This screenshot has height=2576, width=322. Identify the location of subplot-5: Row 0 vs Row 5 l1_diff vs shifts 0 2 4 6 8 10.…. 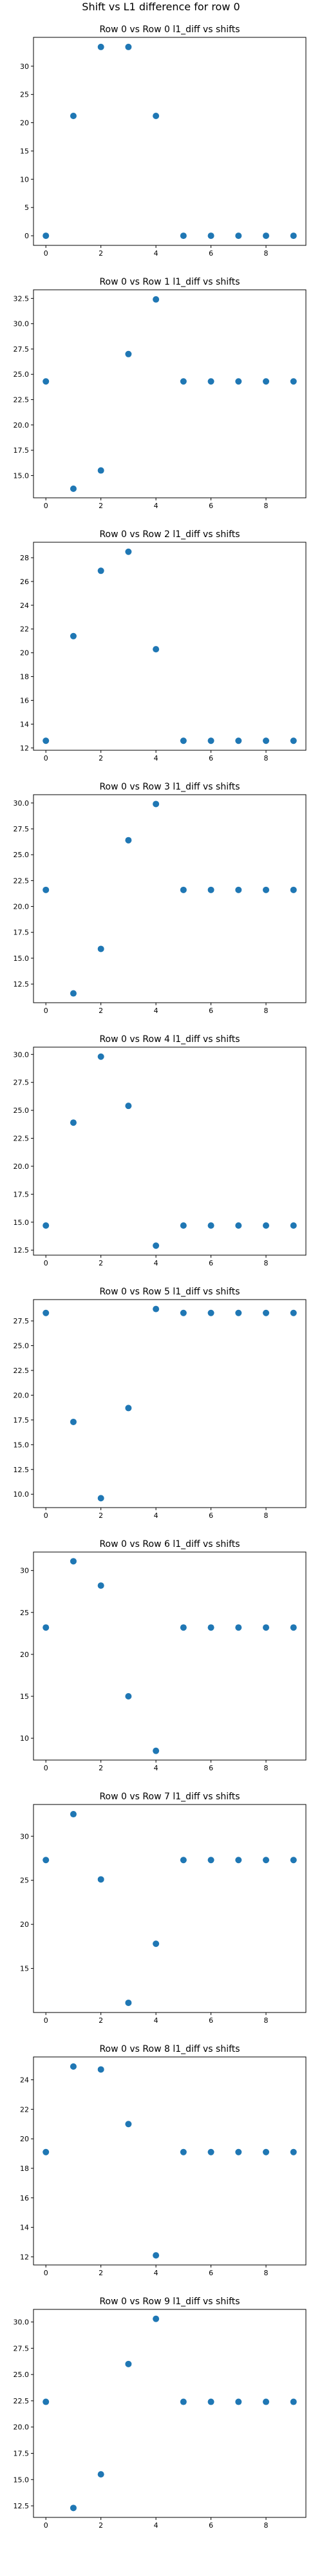
(160, 1403).